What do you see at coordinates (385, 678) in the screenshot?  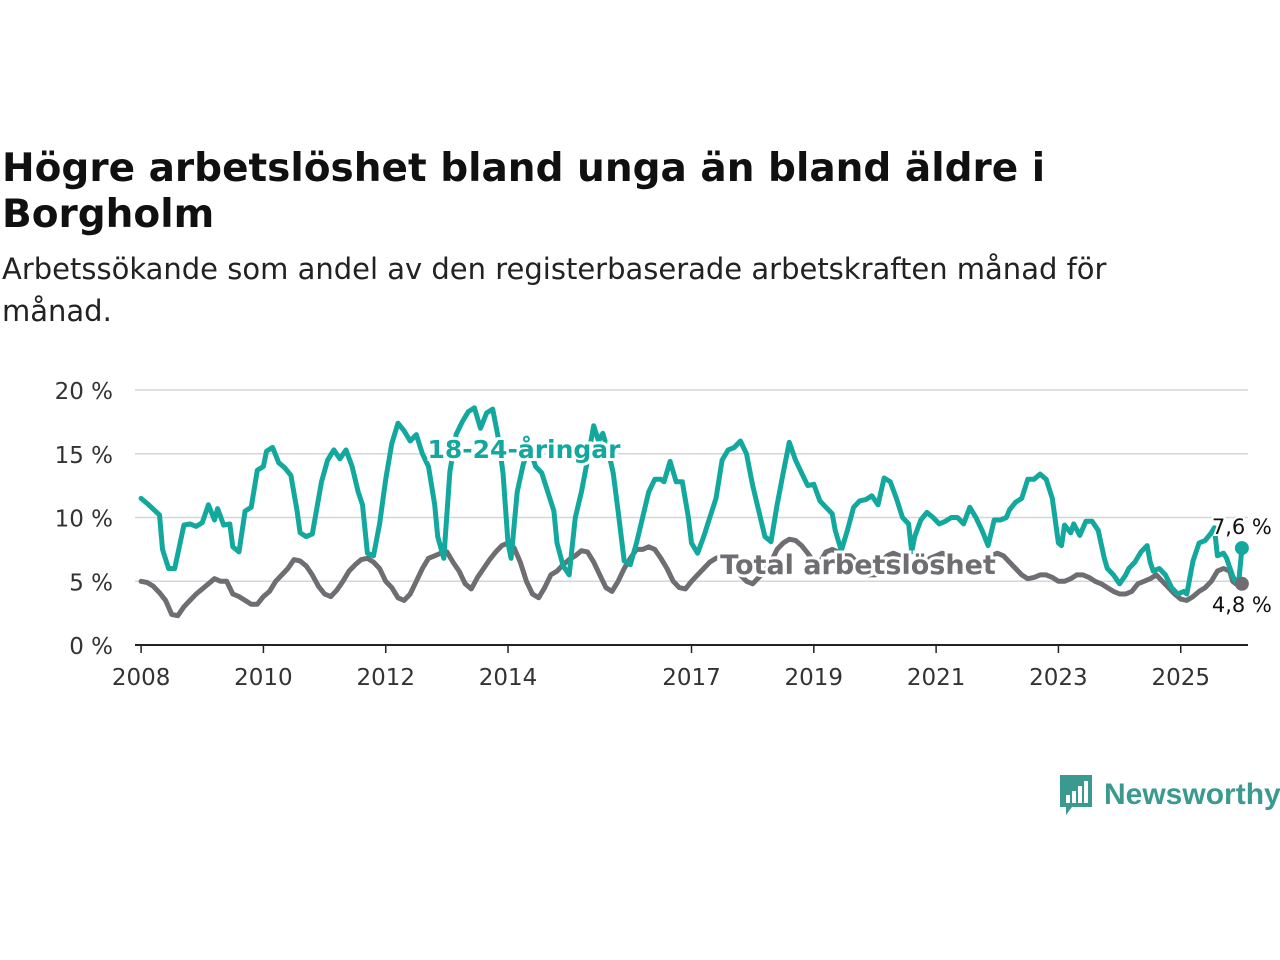 I see `x-tick-label: 2012` at bounding box center [385, 678].